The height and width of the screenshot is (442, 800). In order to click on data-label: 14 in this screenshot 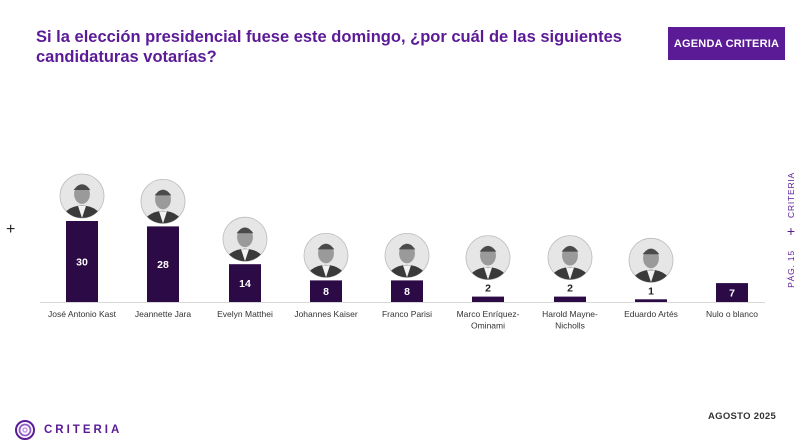, I will do `click(245, 284)`.